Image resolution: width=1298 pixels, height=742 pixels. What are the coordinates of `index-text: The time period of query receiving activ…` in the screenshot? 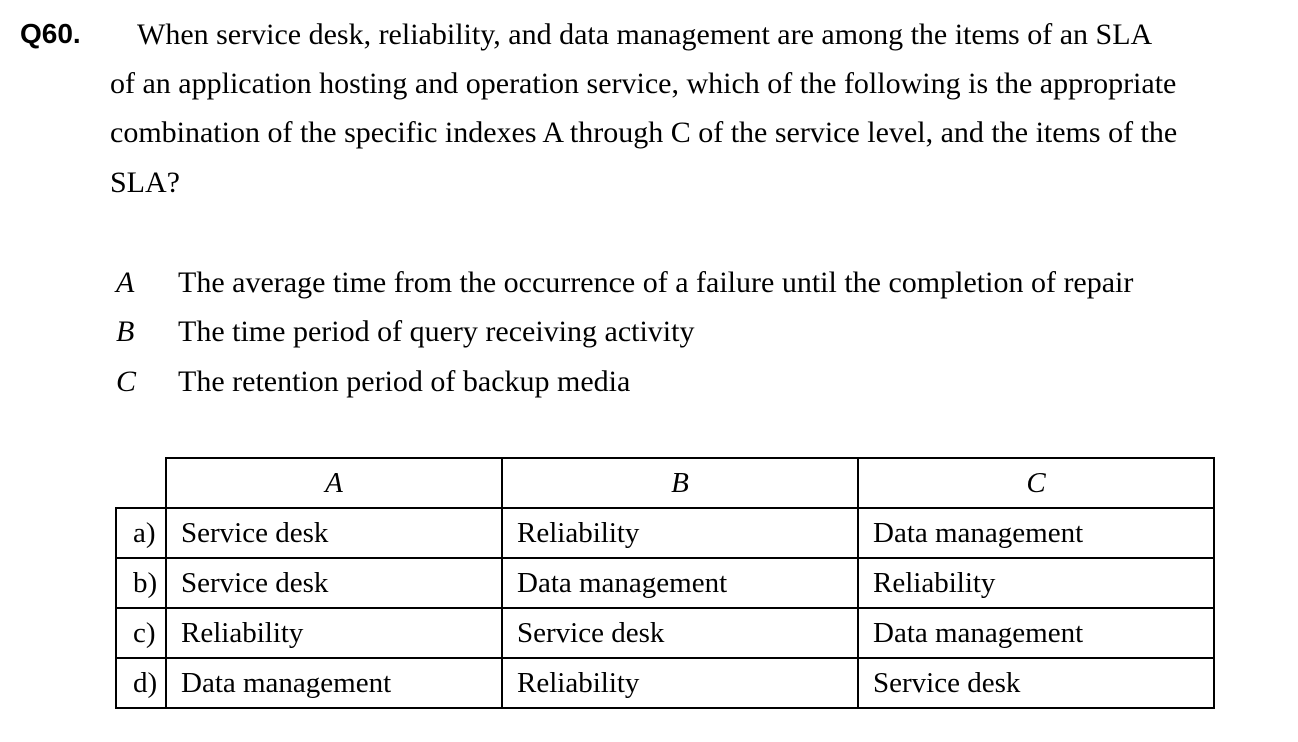 It's located at (436, 331).